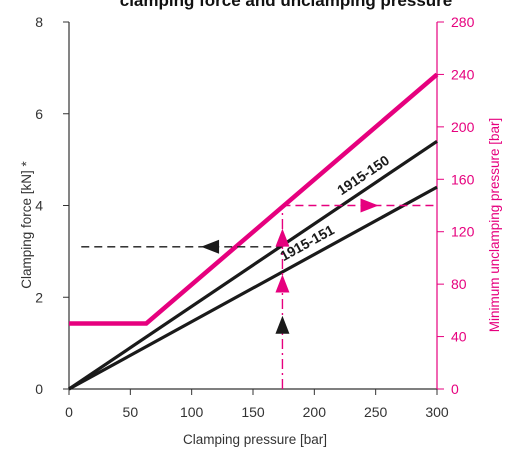  Describe the element at coordinates (282, 237) in the screenshot. I see `arrow-up-pink-upper` at that location.